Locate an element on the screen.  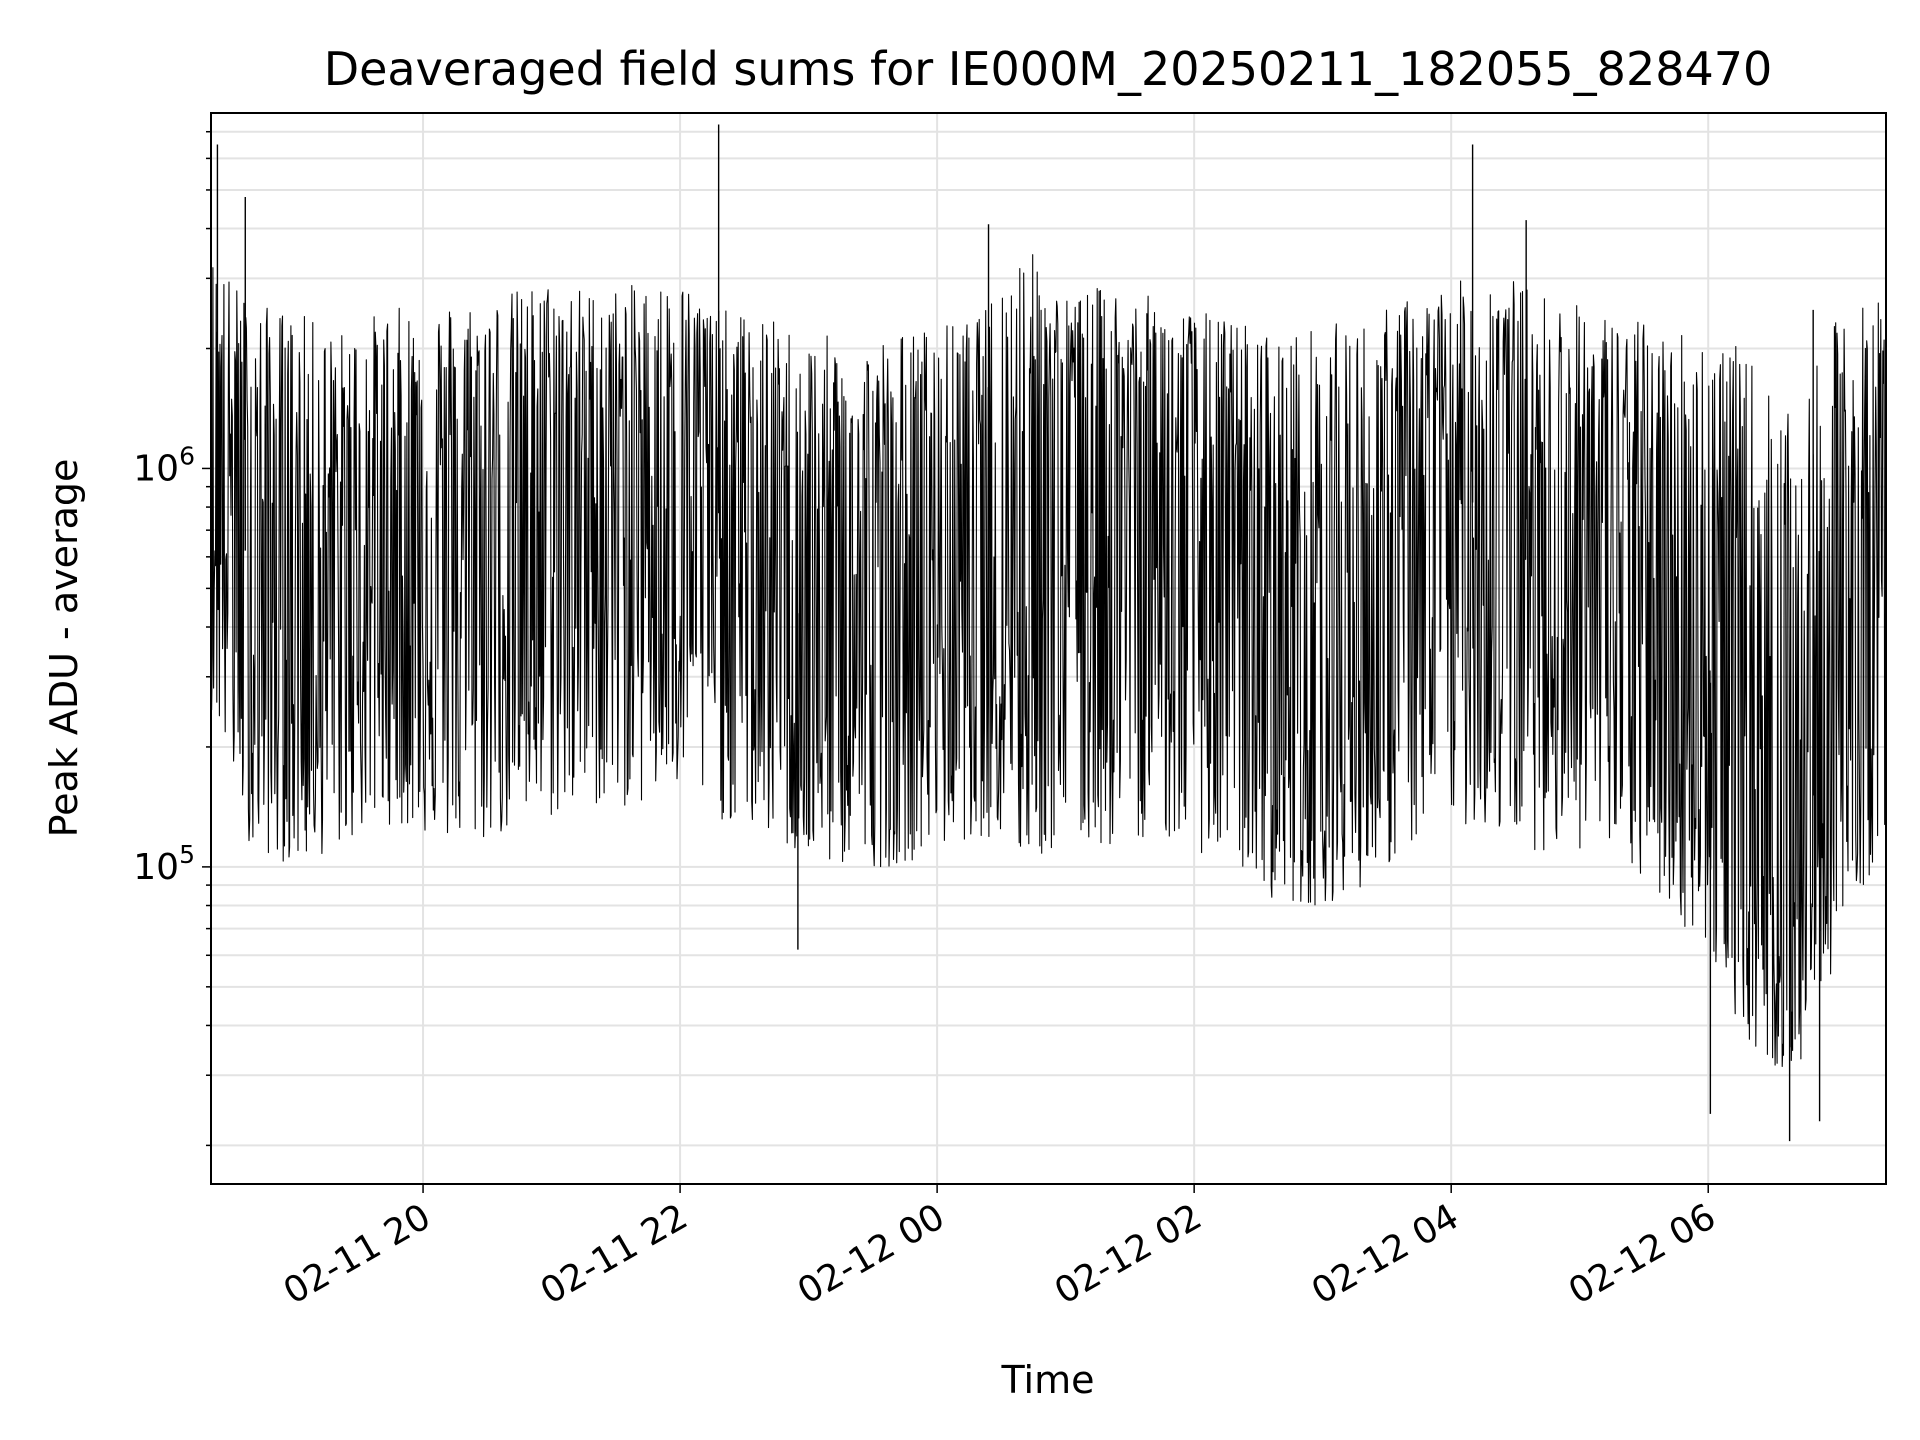
y-axis: 10⁵ 10⁶ is located at coordinates (172, 638).